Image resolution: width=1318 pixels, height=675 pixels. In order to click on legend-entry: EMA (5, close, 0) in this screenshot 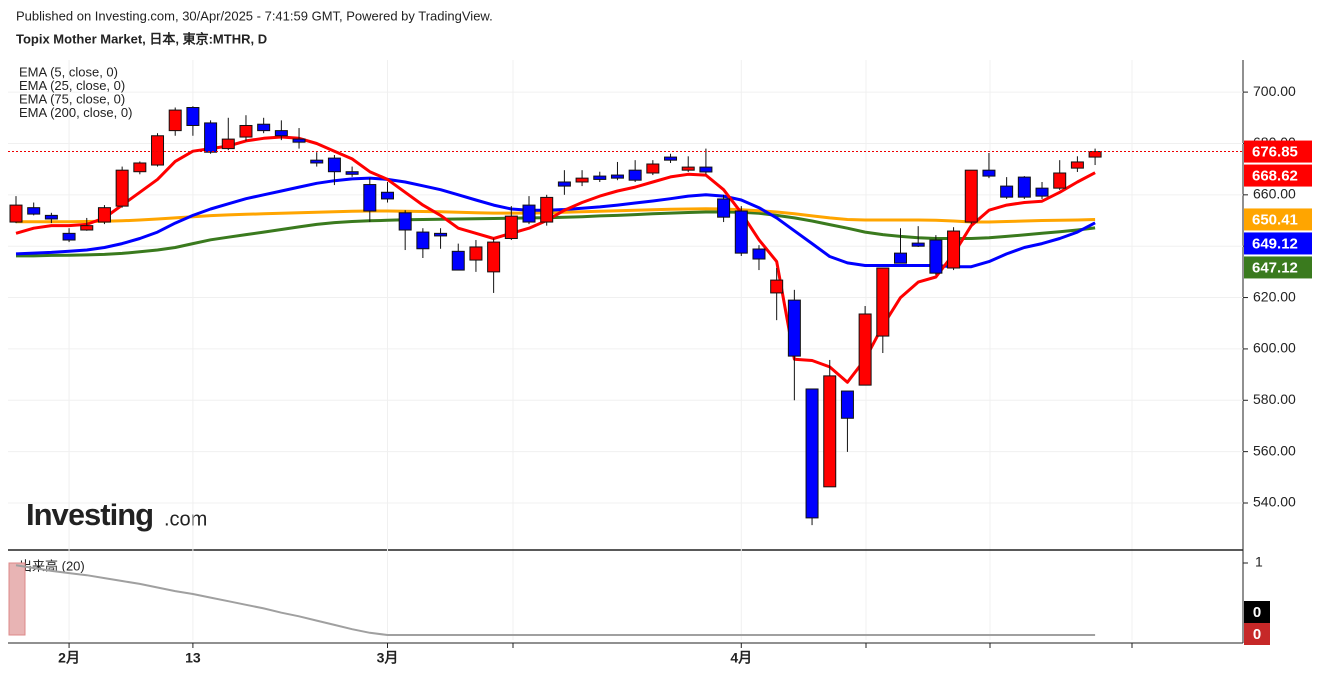, I will do `click(68, 71)`.